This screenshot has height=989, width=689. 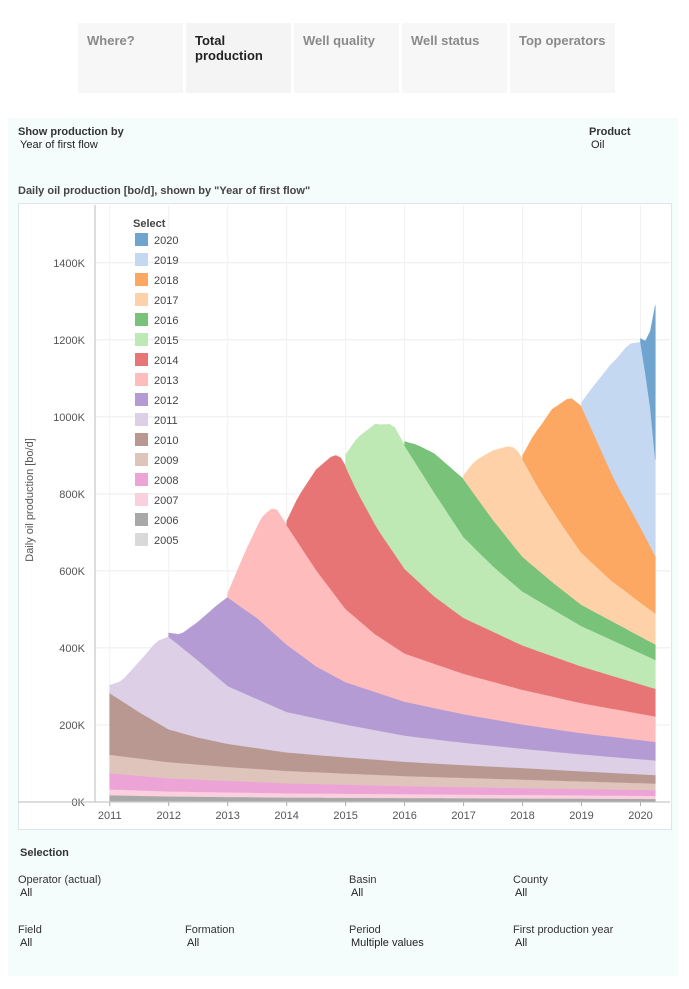 What do you see at coordinates (193, 943) in the screenshot?
I see `filter-formation-select: All` at bounding box center [193, 943].